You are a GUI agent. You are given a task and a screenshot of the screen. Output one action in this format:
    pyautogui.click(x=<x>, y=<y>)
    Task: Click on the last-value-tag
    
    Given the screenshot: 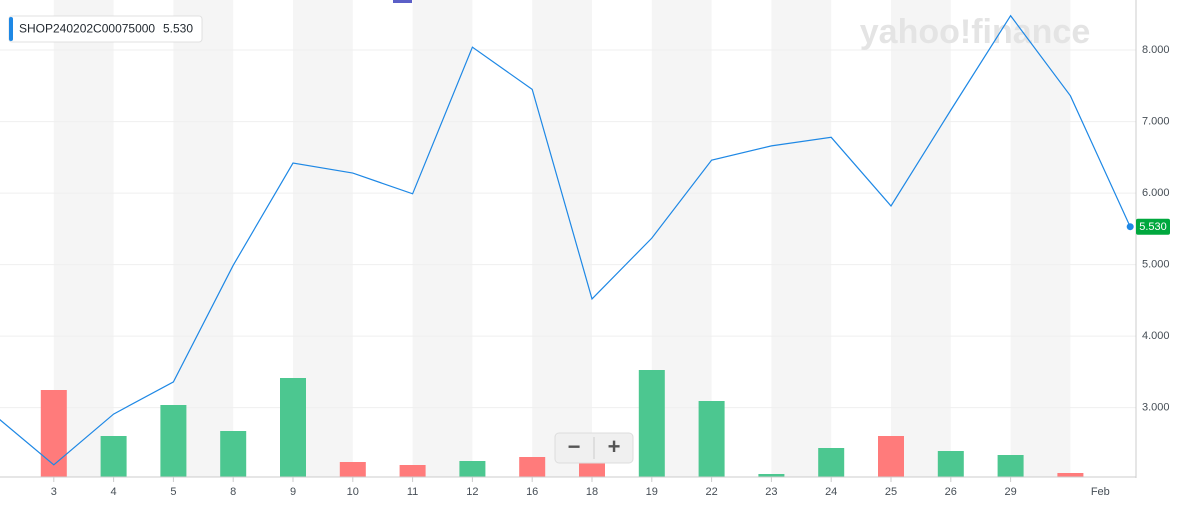 What is the action you would take?
    pyautogui.click(x=1153, y=226)
    